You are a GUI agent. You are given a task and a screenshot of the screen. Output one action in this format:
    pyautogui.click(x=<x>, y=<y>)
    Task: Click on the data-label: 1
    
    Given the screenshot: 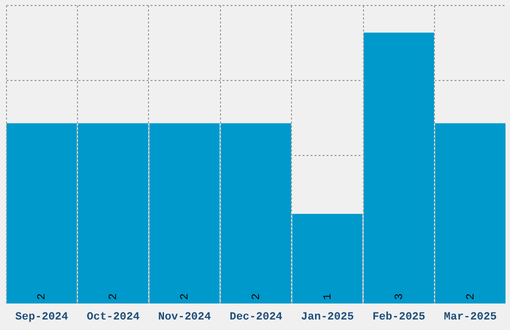 What is the action you would take?
    pyautogui.click(x=328, y=296)
    